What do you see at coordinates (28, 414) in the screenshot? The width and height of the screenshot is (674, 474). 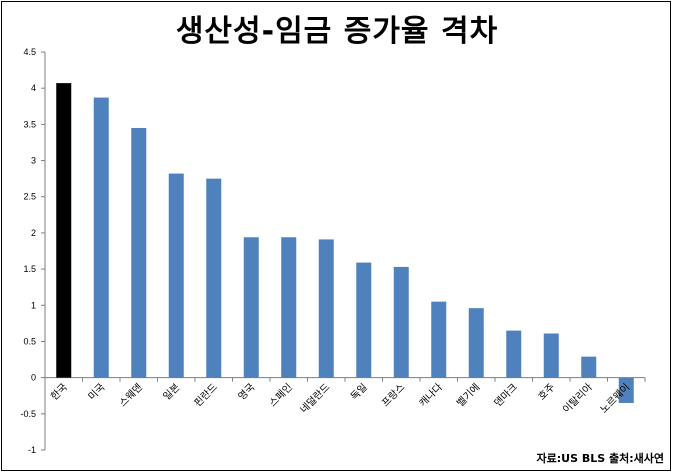 I see `y-tick-label: -0.5` at bounding box center [28, 414].